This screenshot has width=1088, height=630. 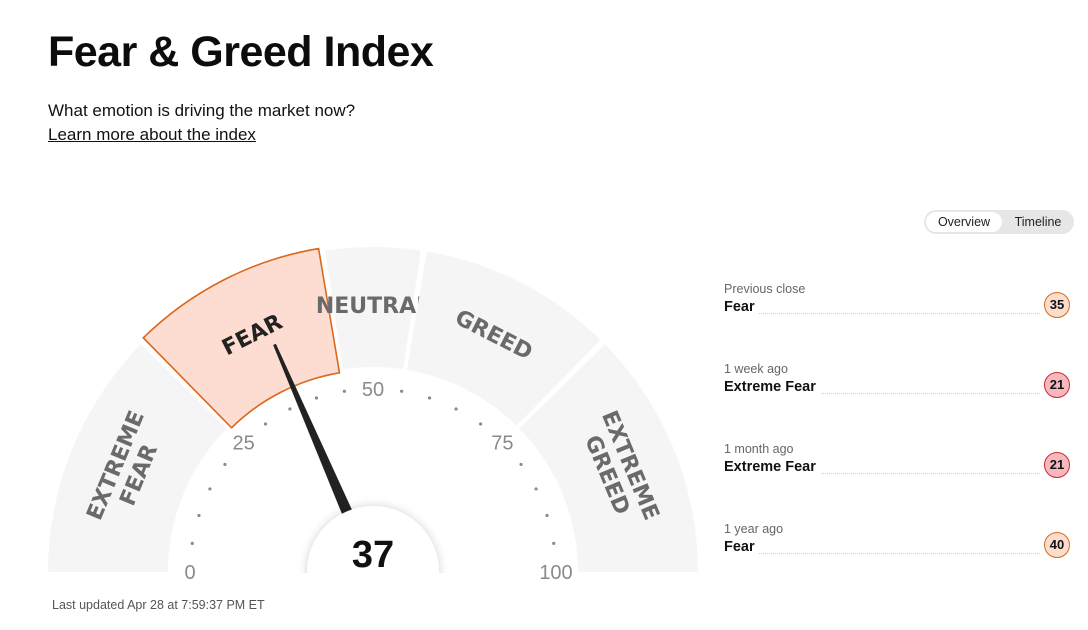 What do you see at coordinates (1057, 545) in the screenshot?
I see `history-value-badge: 40` at bounding box center [1057, 545].